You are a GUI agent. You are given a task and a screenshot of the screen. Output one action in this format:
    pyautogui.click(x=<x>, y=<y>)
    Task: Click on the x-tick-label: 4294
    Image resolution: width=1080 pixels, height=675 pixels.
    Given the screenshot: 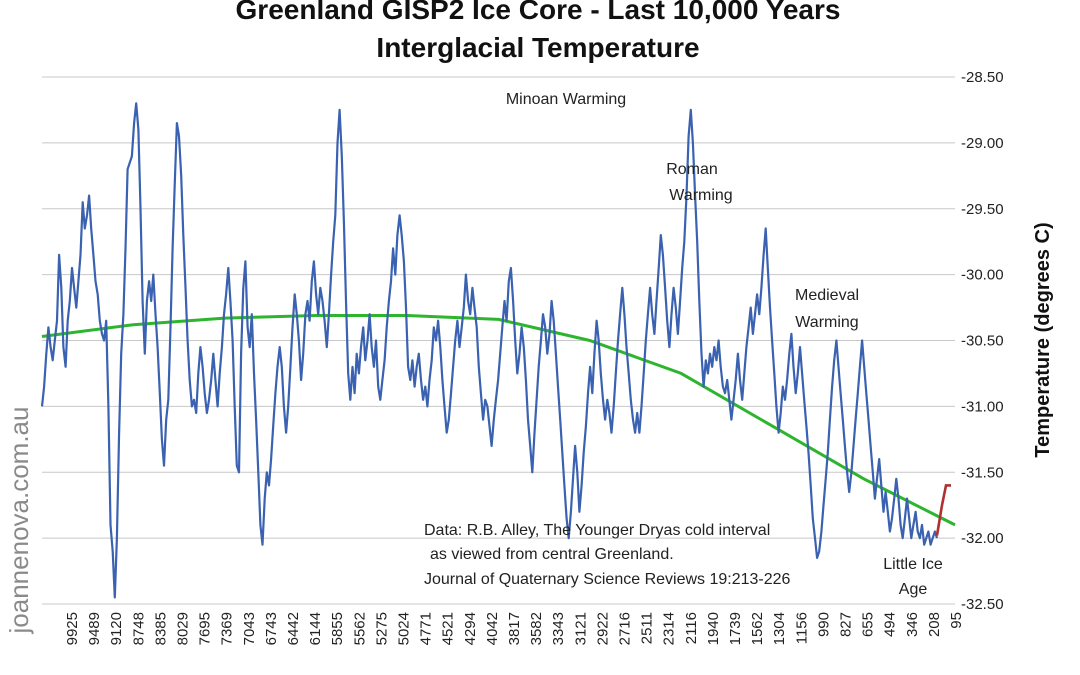 What is the action you would take?
    pyautogui.click(x=470, y=628)
    